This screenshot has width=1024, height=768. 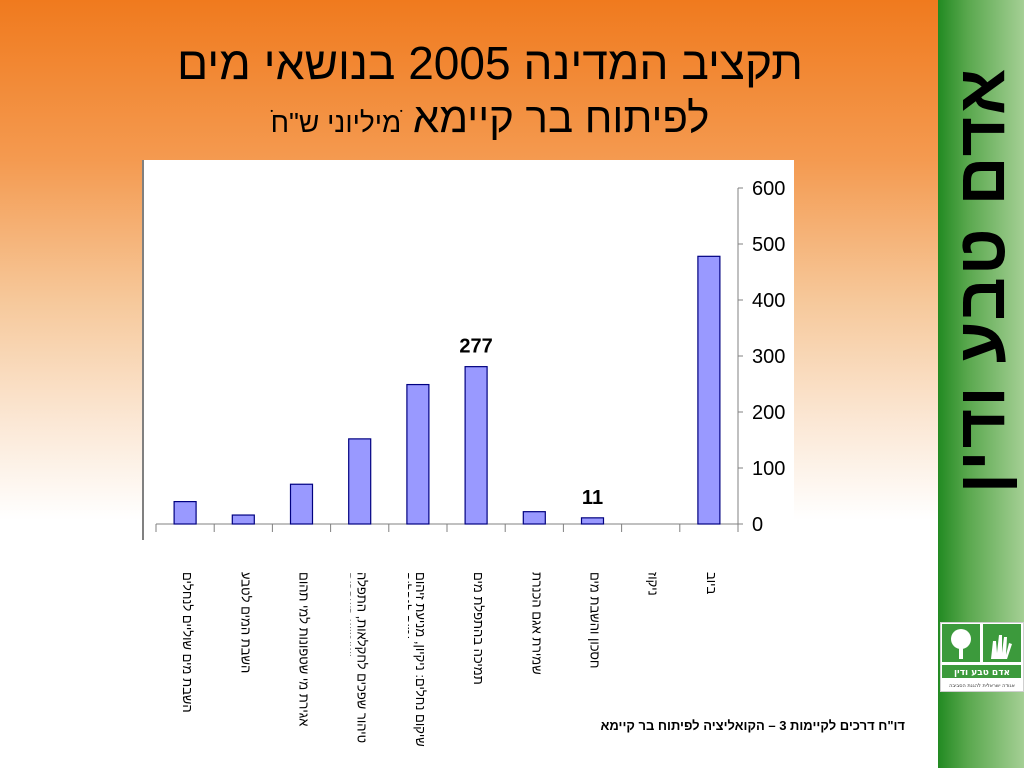 I want to click on y-tick-label: 500, so click(x=768, y=245).